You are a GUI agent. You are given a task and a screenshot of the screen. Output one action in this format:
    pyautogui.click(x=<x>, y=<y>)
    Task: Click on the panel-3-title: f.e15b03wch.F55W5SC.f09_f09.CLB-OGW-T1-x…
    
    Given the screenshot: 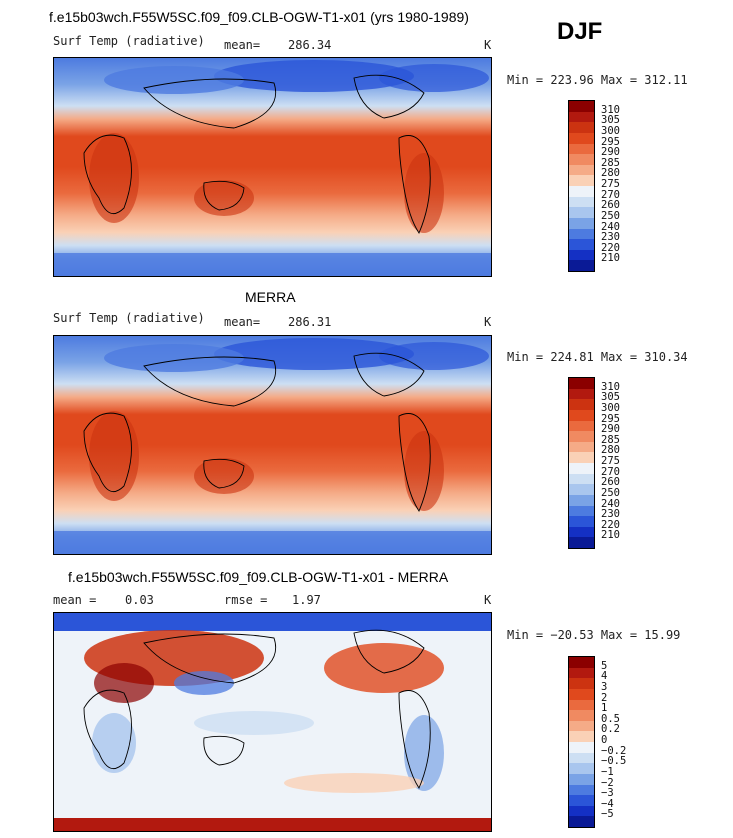 What is the action you would take?
    pyautogui.click(x=258, y=577)
    